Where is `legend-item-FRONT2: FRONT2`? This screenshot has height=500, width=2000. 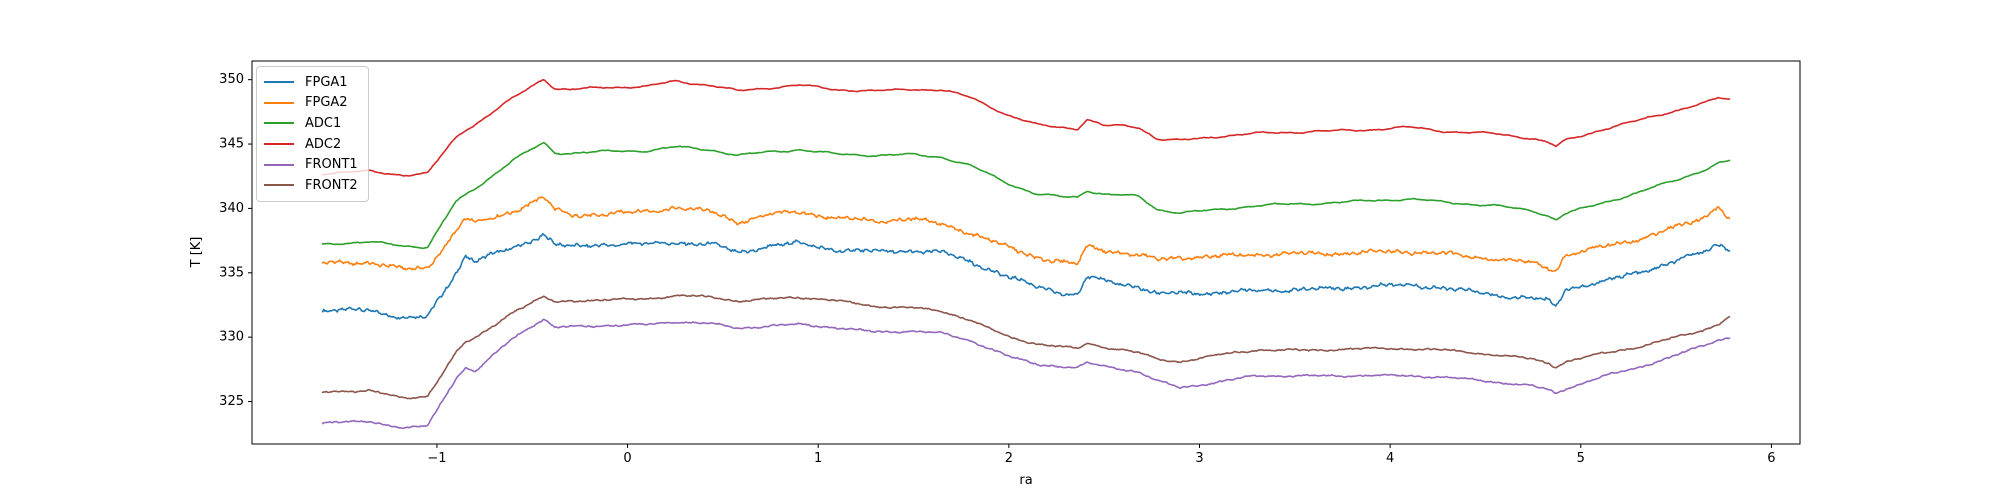
legend-item-FRONT2: FRONT2 is located at coordinates (311, 185).